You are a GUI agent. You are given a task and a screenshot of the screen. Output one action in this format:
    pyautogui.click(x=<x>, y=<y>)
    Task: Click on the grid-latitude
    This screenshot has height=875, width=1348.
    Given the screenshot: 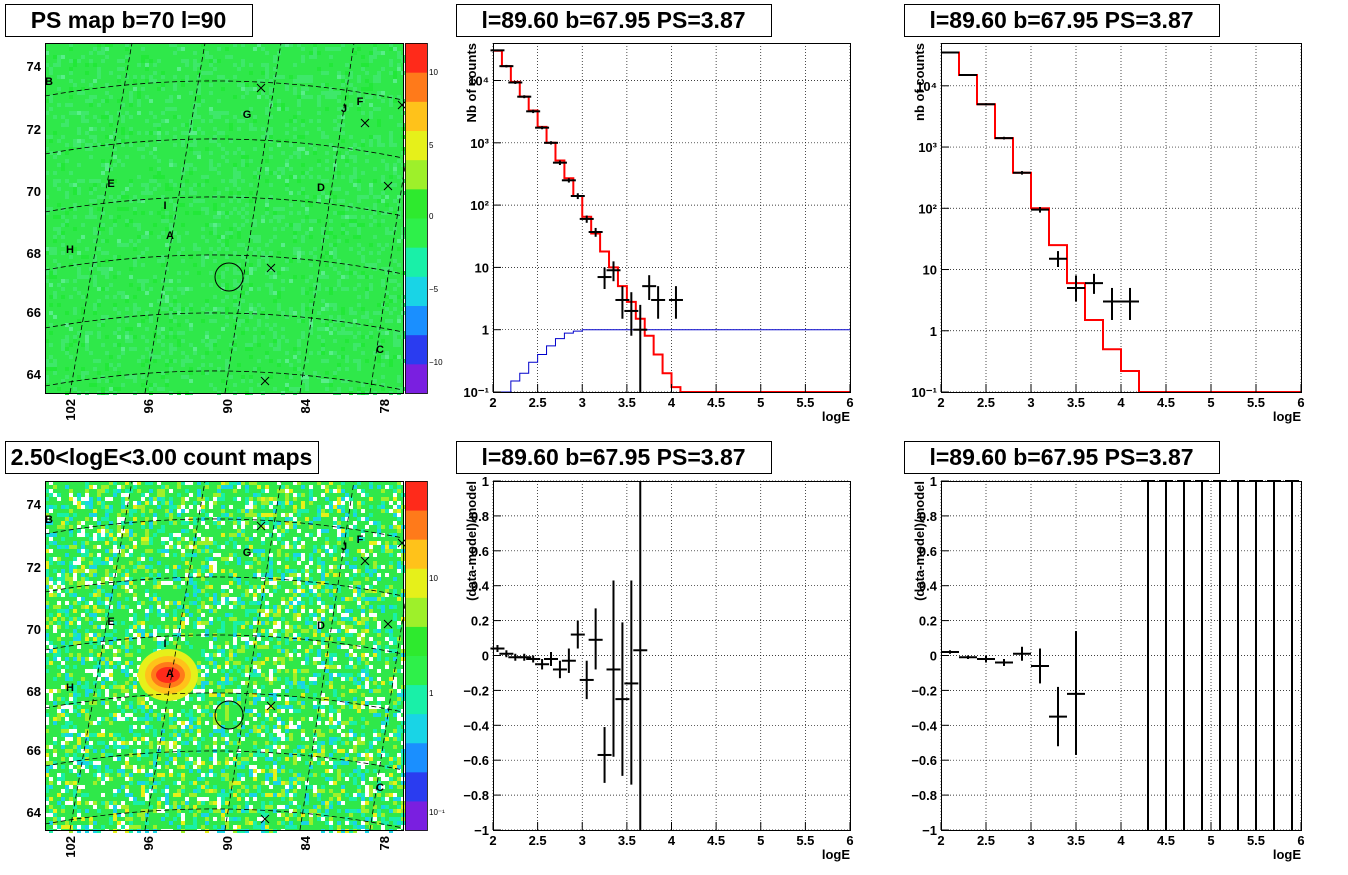 What is the action you would take?
    pyautogui.click(x=224, y=90)
    